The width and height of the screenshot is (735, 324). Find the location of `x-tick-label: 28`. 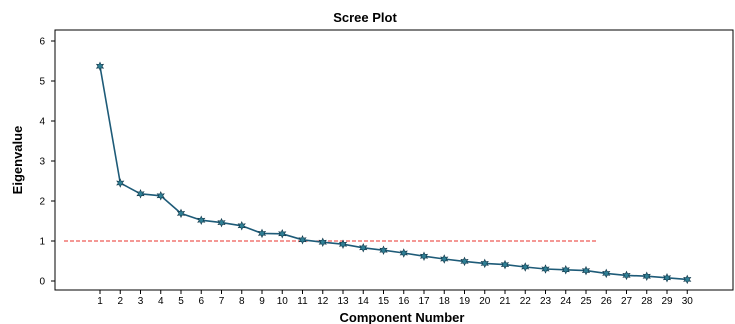

x-tick-label: 28 is located at coordinates (647, 301).